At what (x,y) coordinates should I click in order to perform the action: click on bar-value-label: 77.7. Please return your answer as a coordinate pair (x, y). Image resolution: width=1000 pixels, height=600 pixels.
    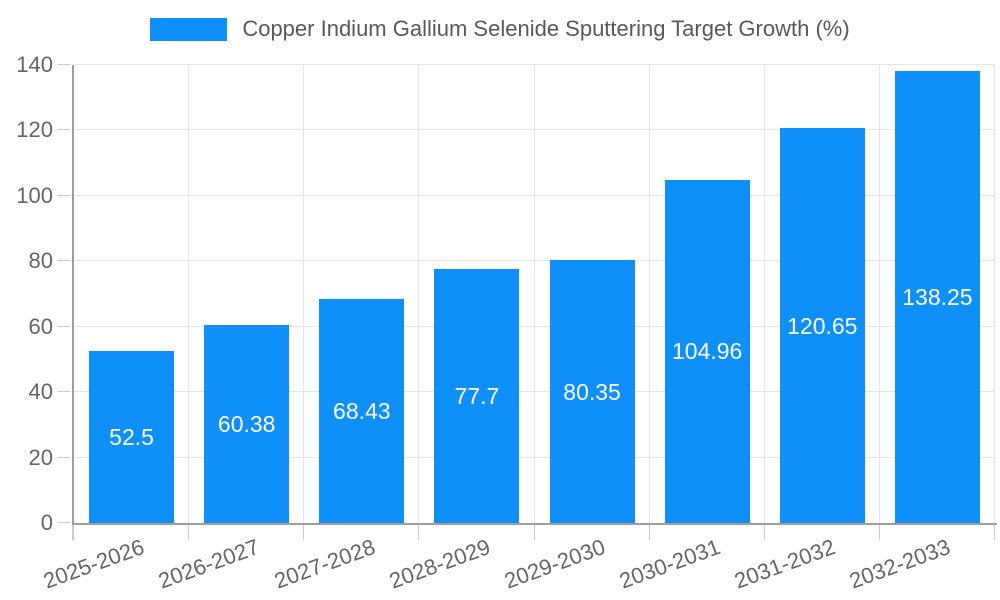
    Looking at the image, I should click on (477, 395).